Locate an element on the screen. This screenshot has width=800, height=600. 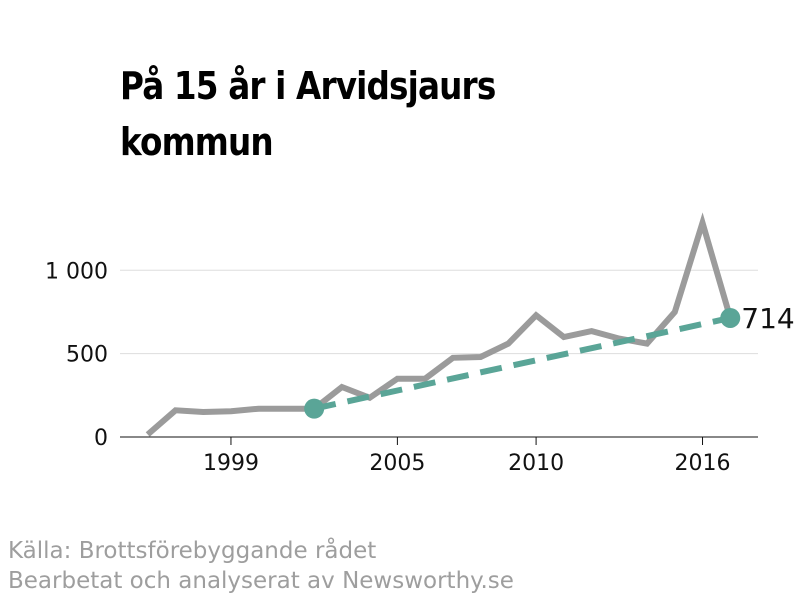
y-tick-label: 0 is located at coordinates (101, 438).